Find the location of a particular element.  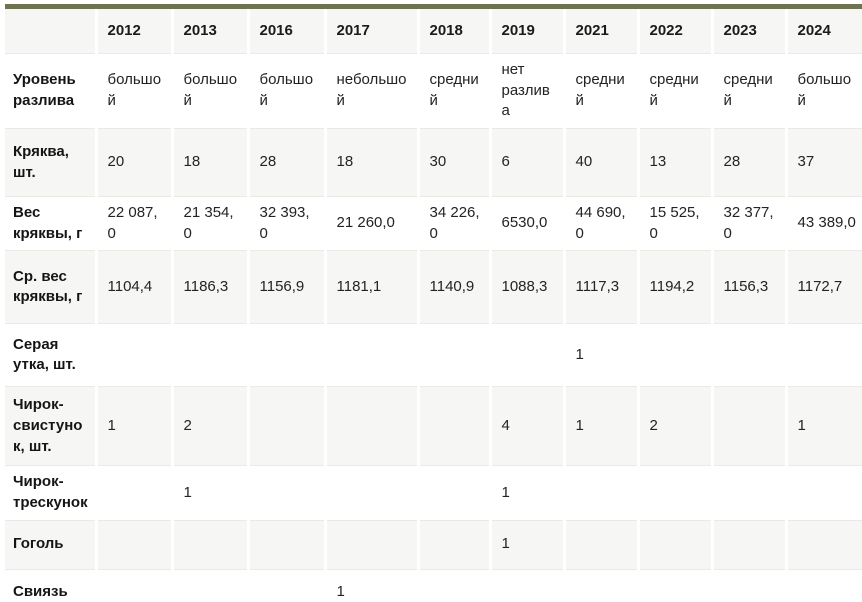

column-header-empty is located at coordinates (50, 30).